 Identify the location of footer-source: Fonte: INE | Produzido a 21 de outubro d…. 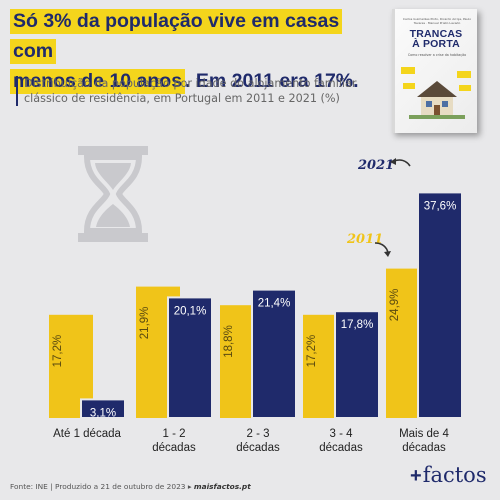
(101, 486).